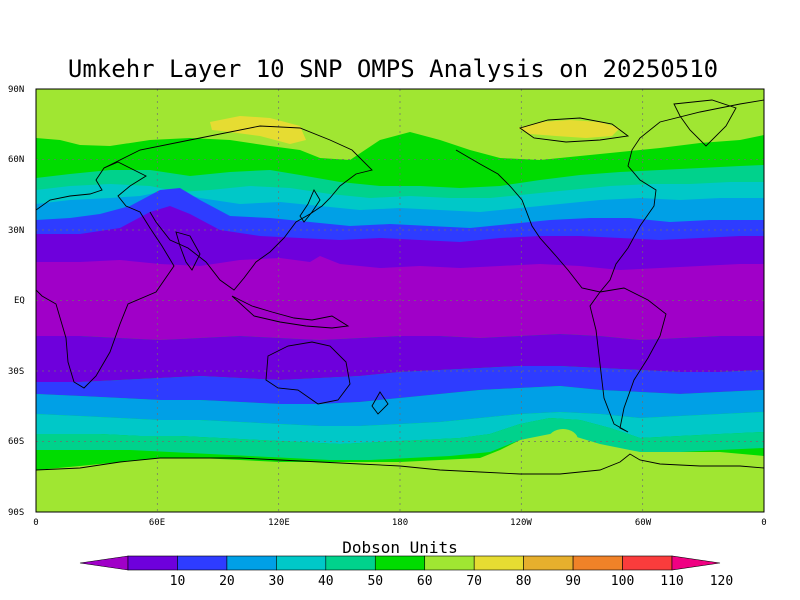  Describe the element at coordinates (643, 523) in the screenshot. I see `lon-tick-label: 60W` at that location.